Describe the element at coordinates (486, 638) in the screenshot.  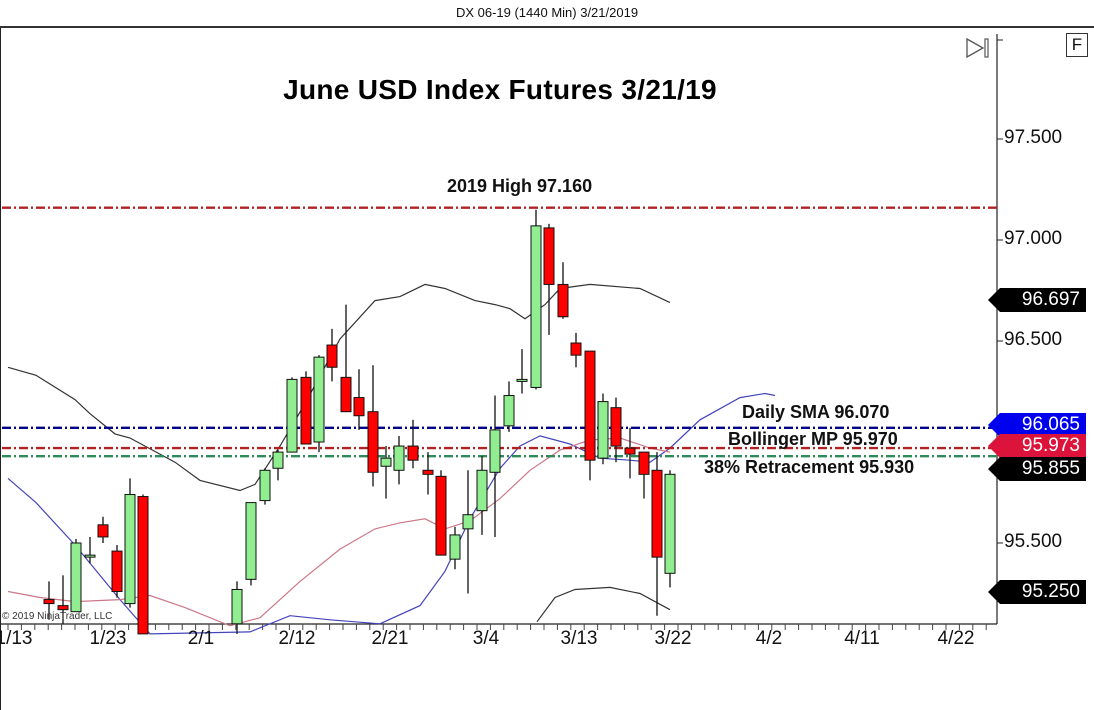
I see `x-tick-label: 3/4` at that location.